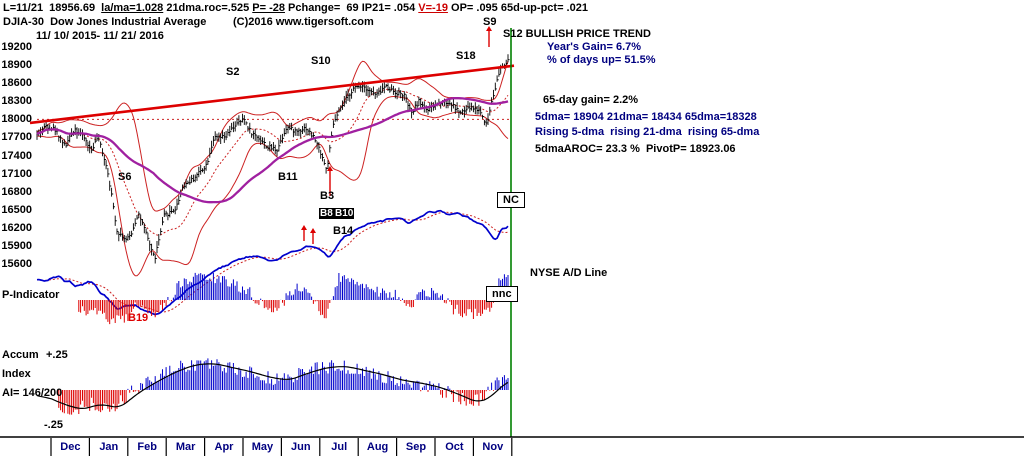 This screenshot has height=457, width=1024. I want to click on price-tick-18600: 18600, so click(16, 83).